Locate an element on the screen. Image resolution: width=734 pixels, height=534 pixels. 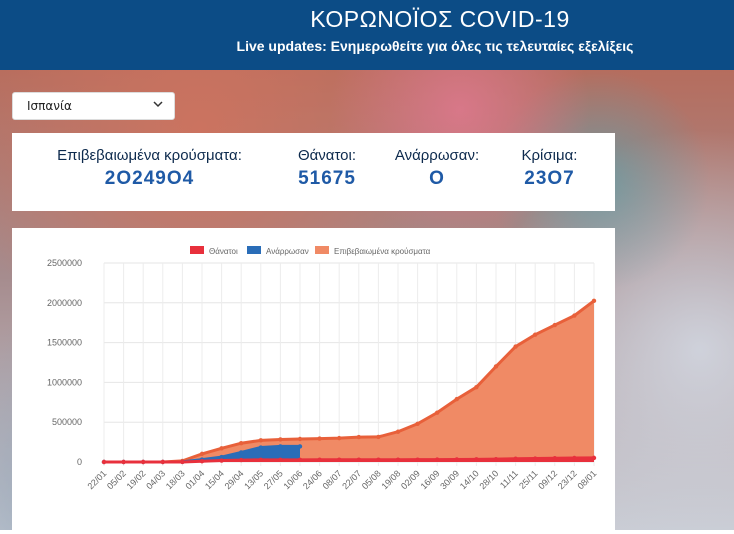
x-tick-label: 09/12 is located at coordinates (547, 479).